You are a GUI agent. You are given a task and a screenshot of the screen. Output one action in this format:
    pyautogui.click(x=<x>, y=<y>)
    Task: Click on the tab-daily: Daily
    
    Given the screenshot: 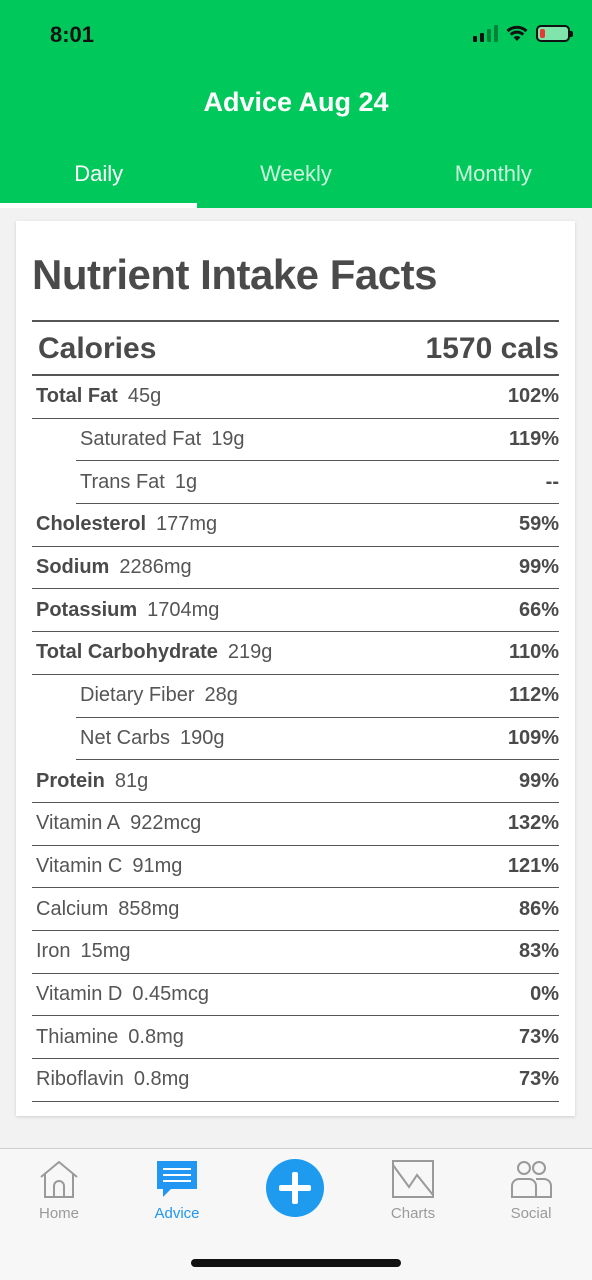 What is the action you would take?
    pyautogui.click(x=99, y=179)
    